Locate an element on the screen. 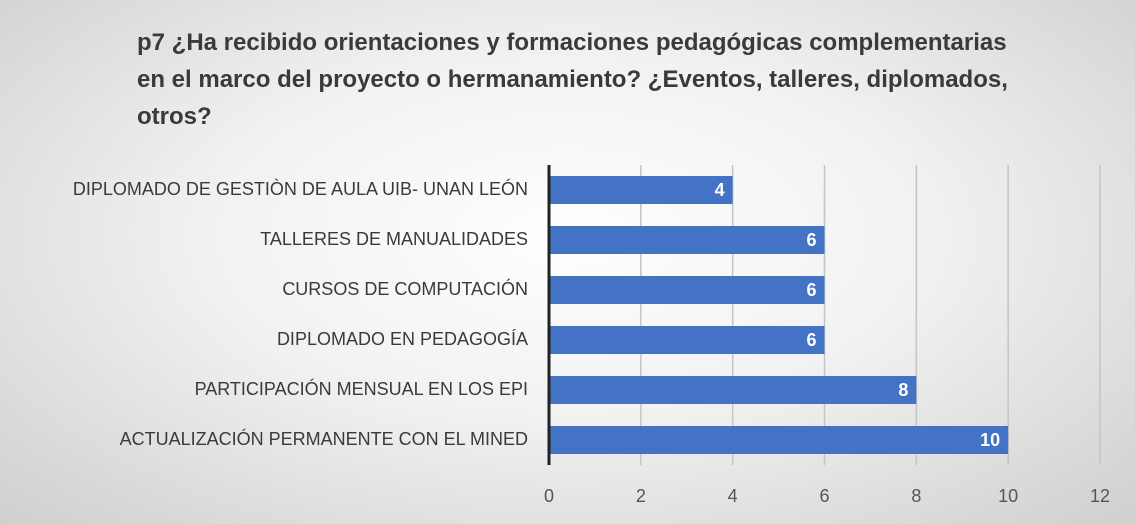 The width and height of the screenshot is (1135, 524). data-label: 10 is located at coordinates (990, 440).